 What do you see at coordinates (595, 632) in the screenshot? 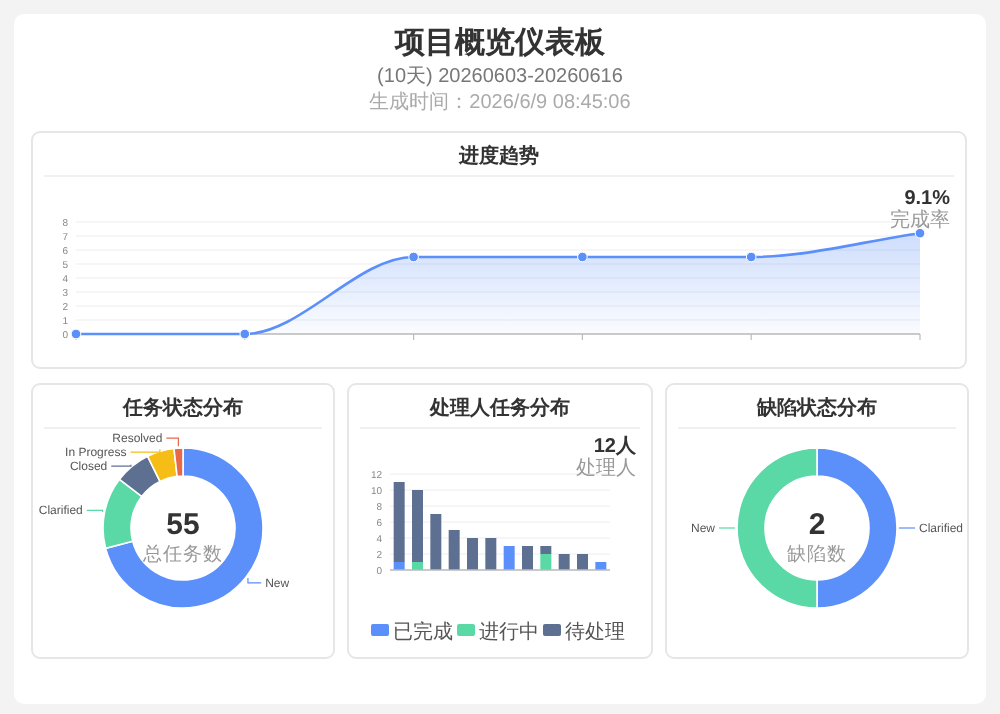
I see `legend-label: 待处理` at bounding box center [595, 632].